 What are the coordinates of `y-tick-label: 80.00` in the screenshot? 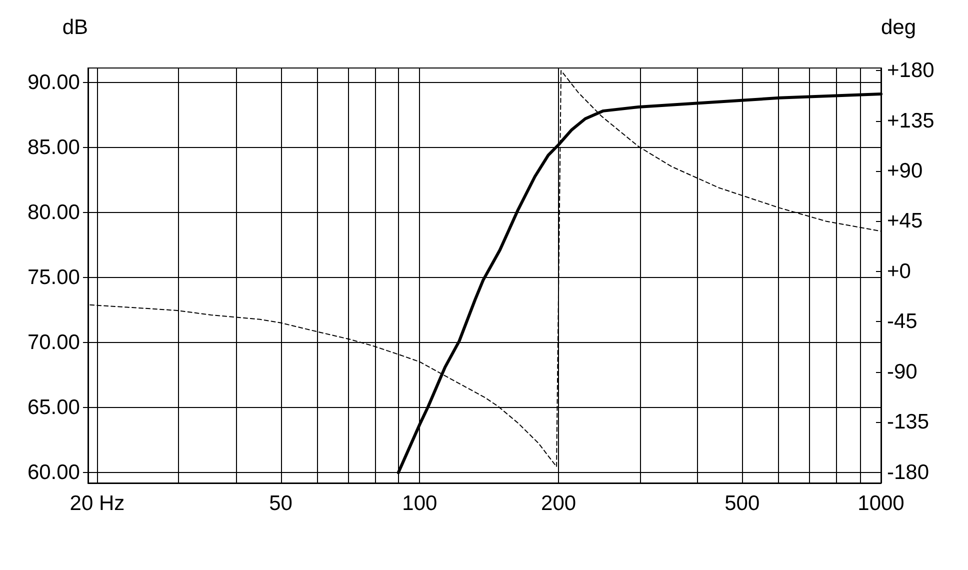 It's located at (53, 212).